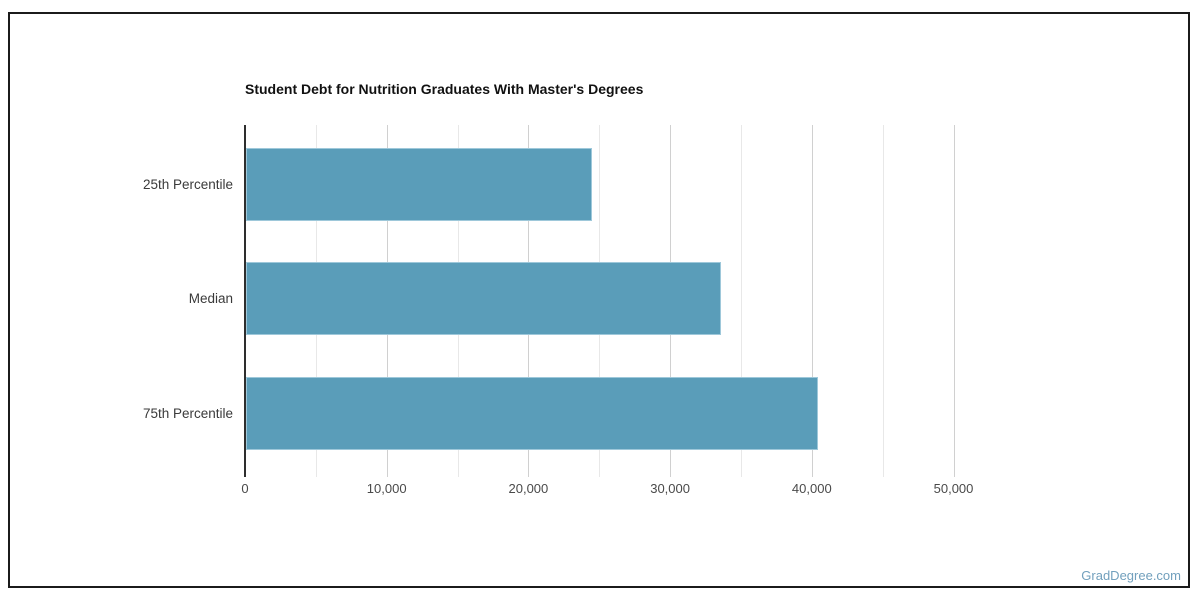 Image resolution: width=1200 pixels, height=600 pixels. Describe the element at coordinates (670, 488) in the screenshot. I see `x-tick-label: 30,000` at that location.